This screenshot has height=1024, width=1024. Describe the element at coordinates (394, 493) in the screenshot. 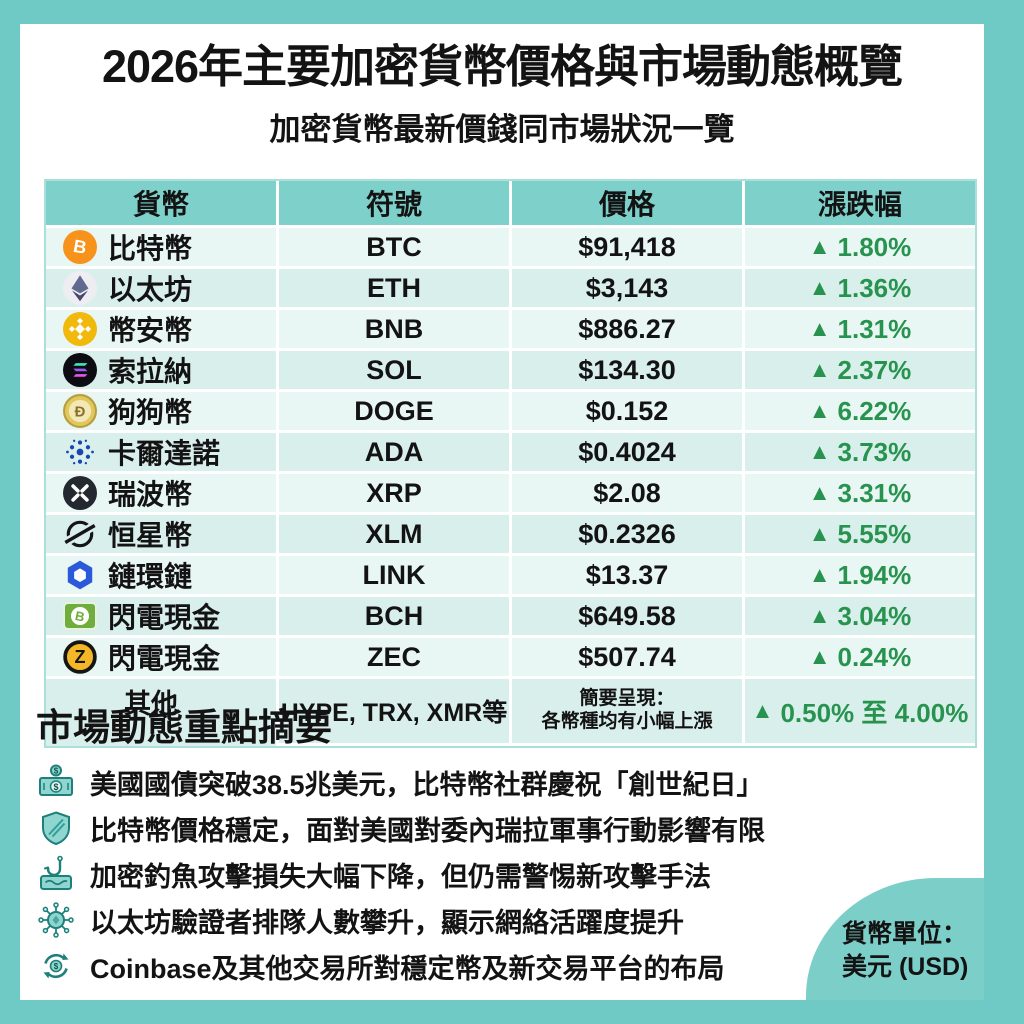

I see `coin-symbol: XRP` at that location.